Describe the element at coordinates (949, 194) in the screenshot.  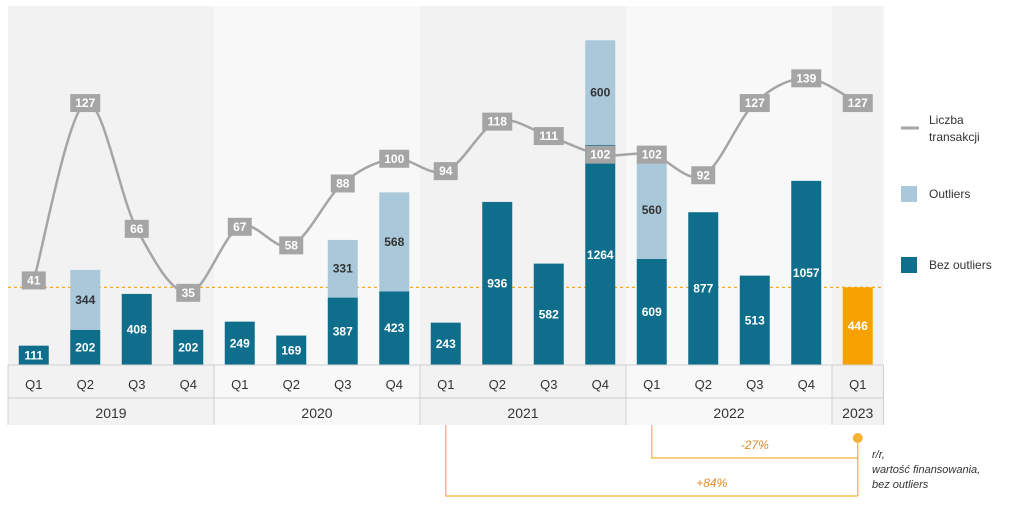
I see `legend-label-outliers: Outliers` at that location.